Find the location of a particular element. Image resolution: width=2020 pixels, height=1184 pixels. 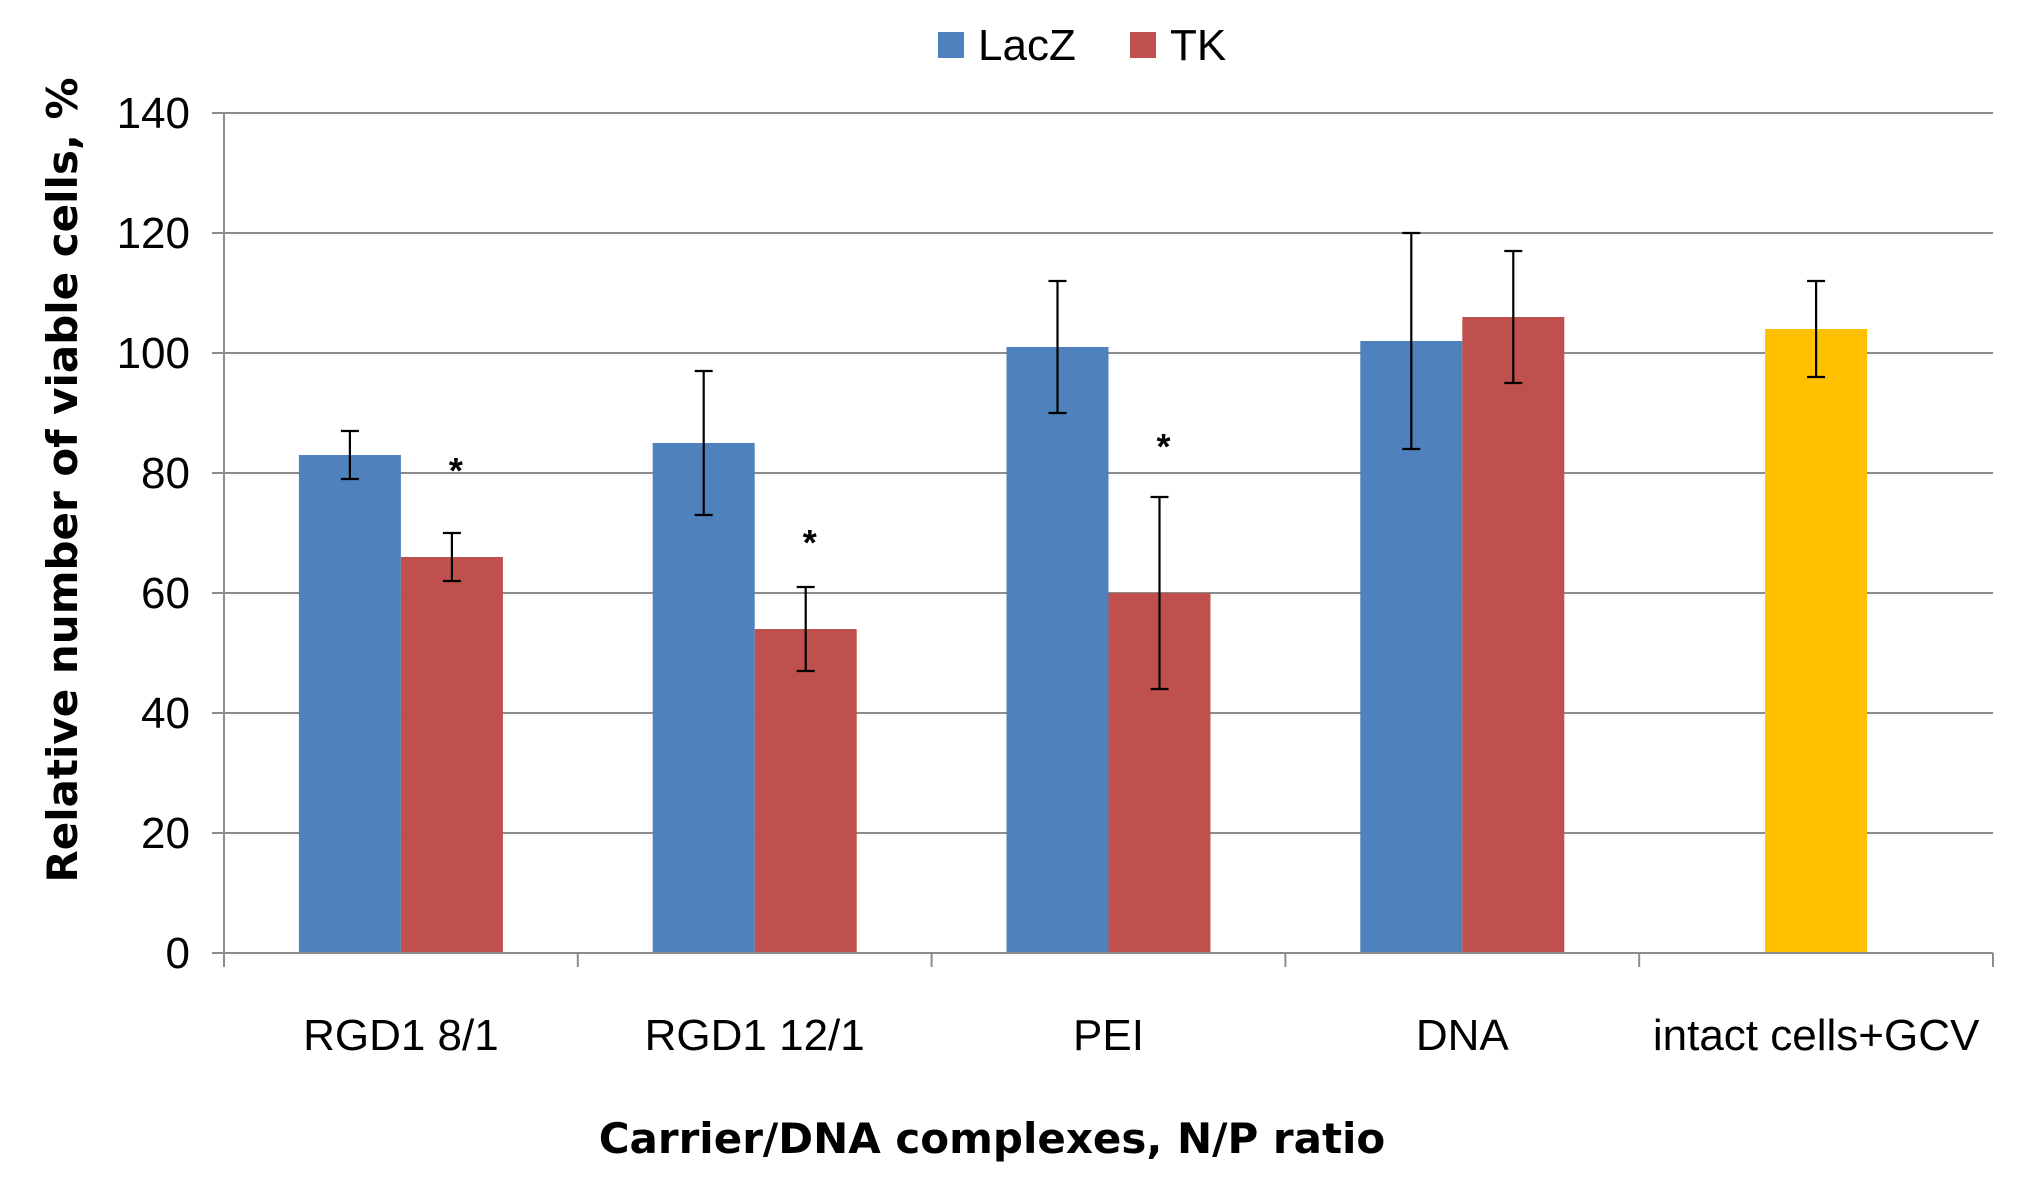

x-category-label: intact cells+GCV is located at coordinates (1816, 1035).